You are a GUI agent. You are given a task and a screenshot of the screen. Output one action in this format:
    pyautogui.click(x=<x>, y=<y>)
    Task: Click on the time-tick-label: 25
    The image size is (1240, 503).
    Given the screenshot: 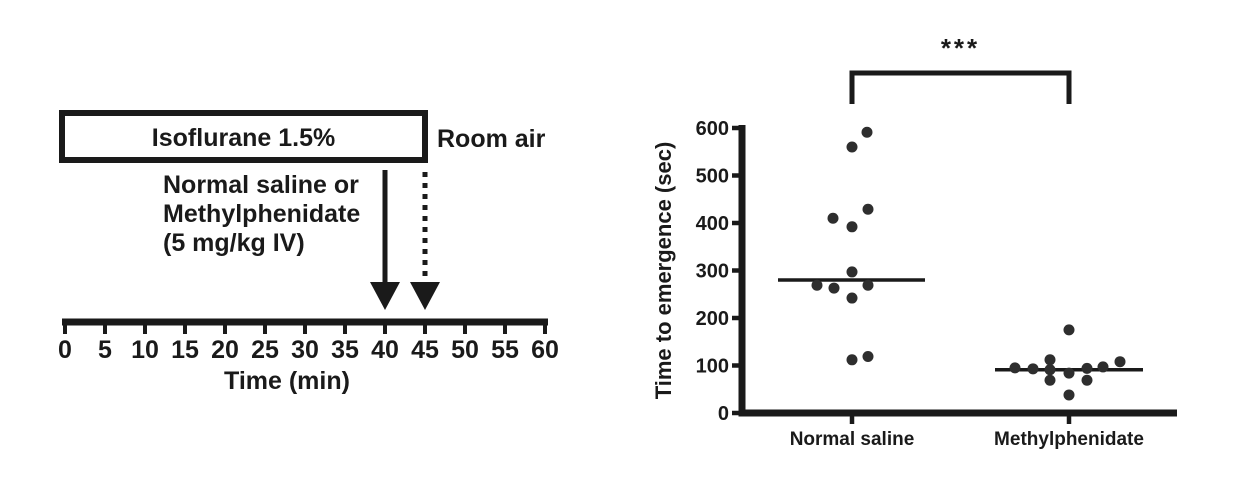 What is the action you would take?
    pyautogui.click(x=265, y=350)
    